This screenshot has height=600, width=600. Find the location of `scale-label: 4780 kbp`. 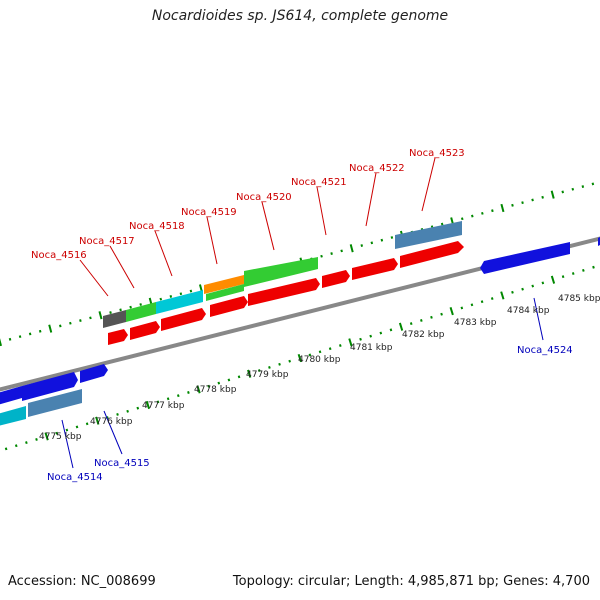

scale-label: 4780 kbp is located at coordinates (319, 360).